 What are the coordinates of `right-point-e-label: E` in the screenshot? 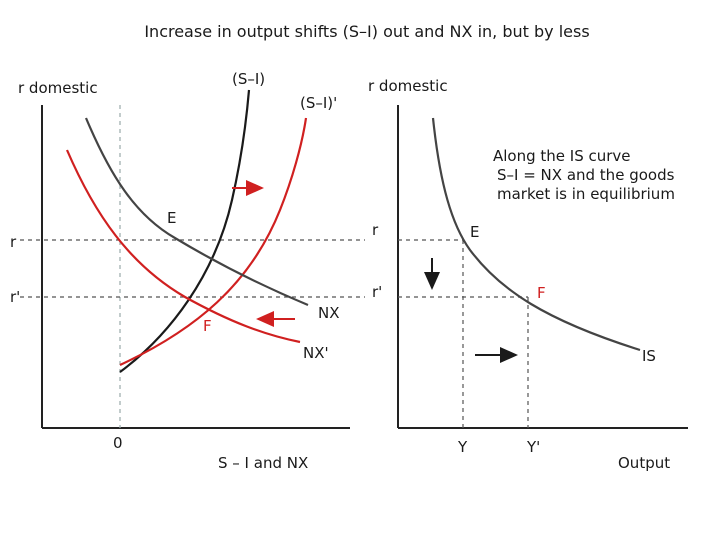 It's located at (474, 232).